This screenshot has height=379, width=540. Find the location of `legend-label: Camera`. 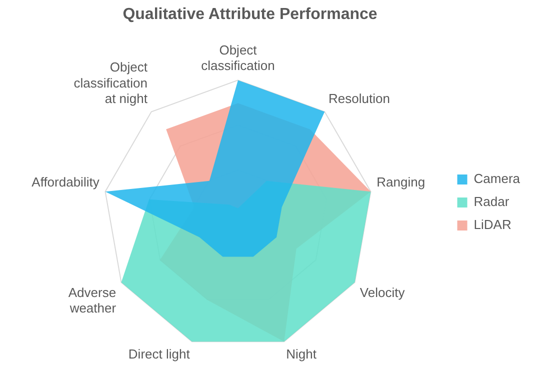

legend-label: Camera is located at coordinates (497, 178).